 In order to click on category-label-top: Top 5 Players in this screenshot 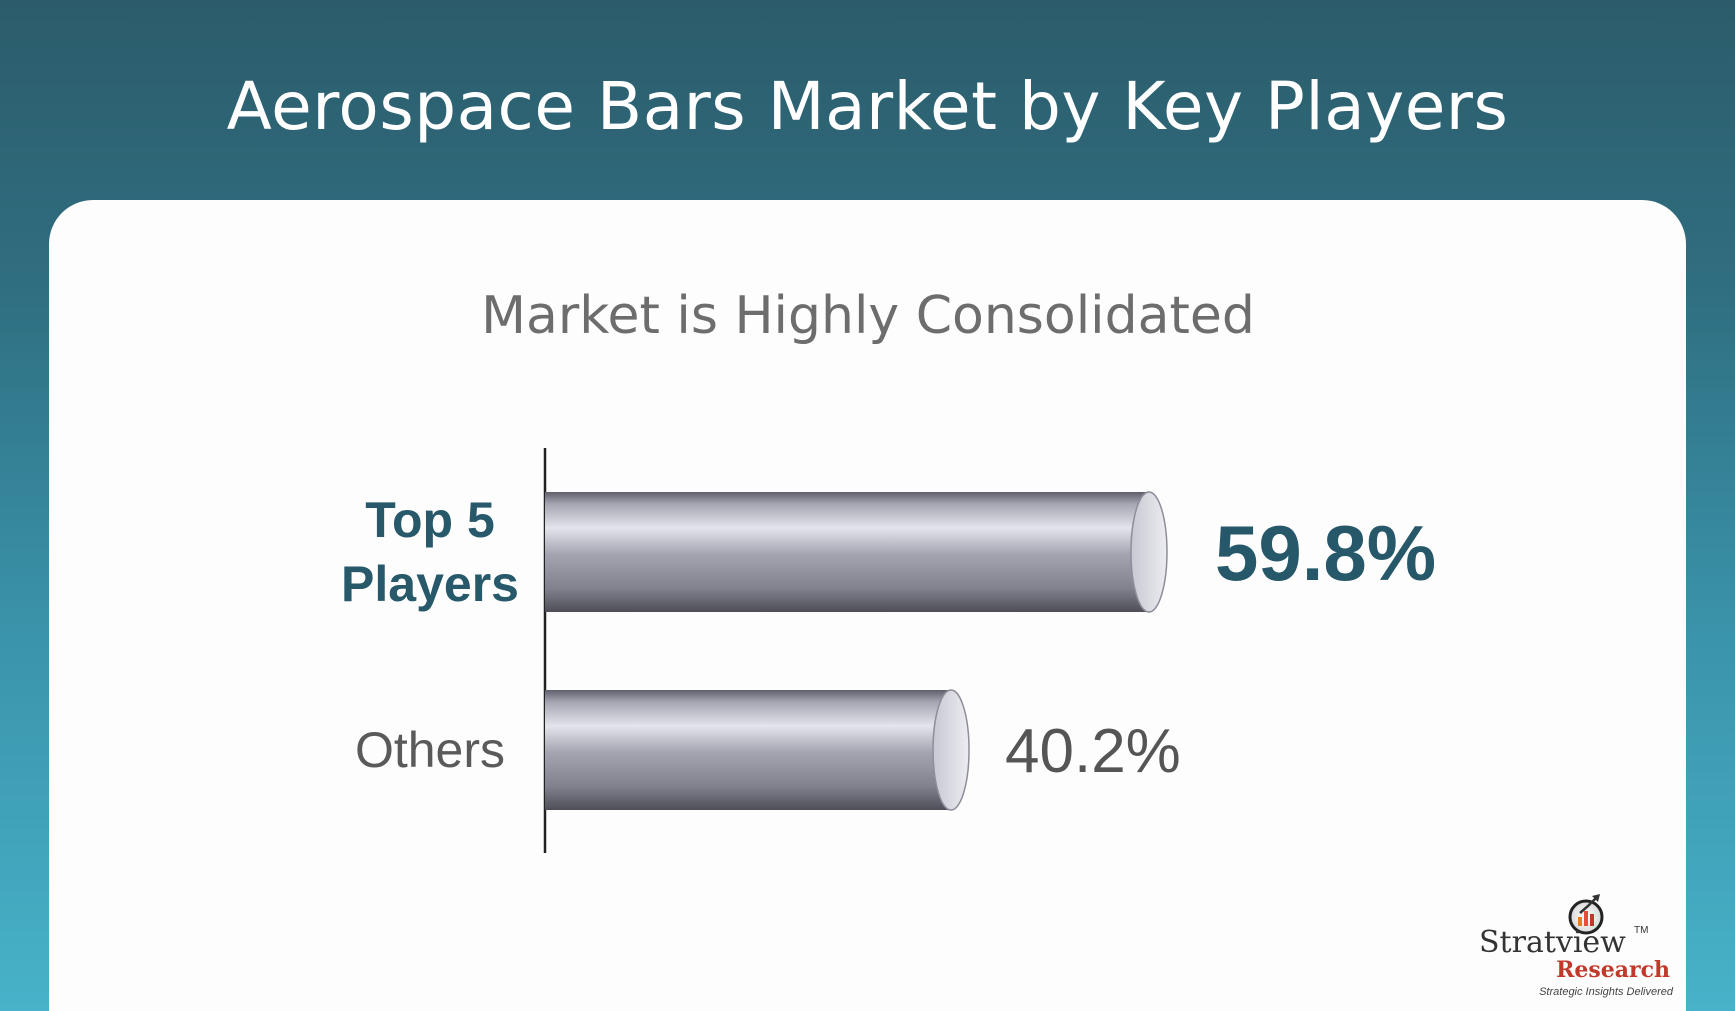, I will do `click(430, 552)`.